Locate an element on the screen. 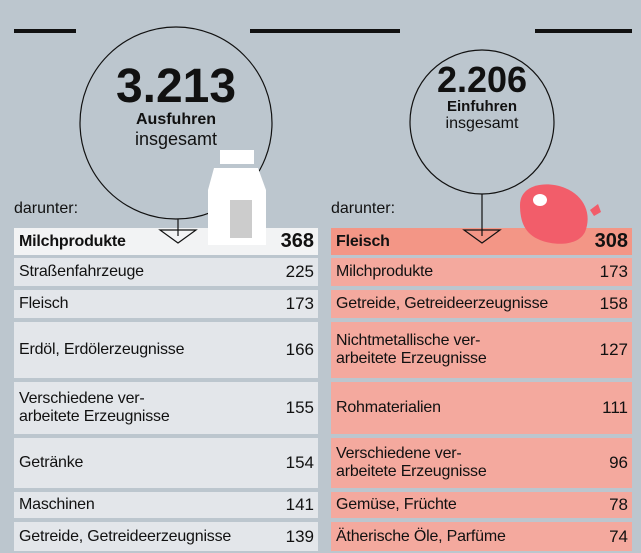  total: 2.206 is located at coordinates (482, 79).